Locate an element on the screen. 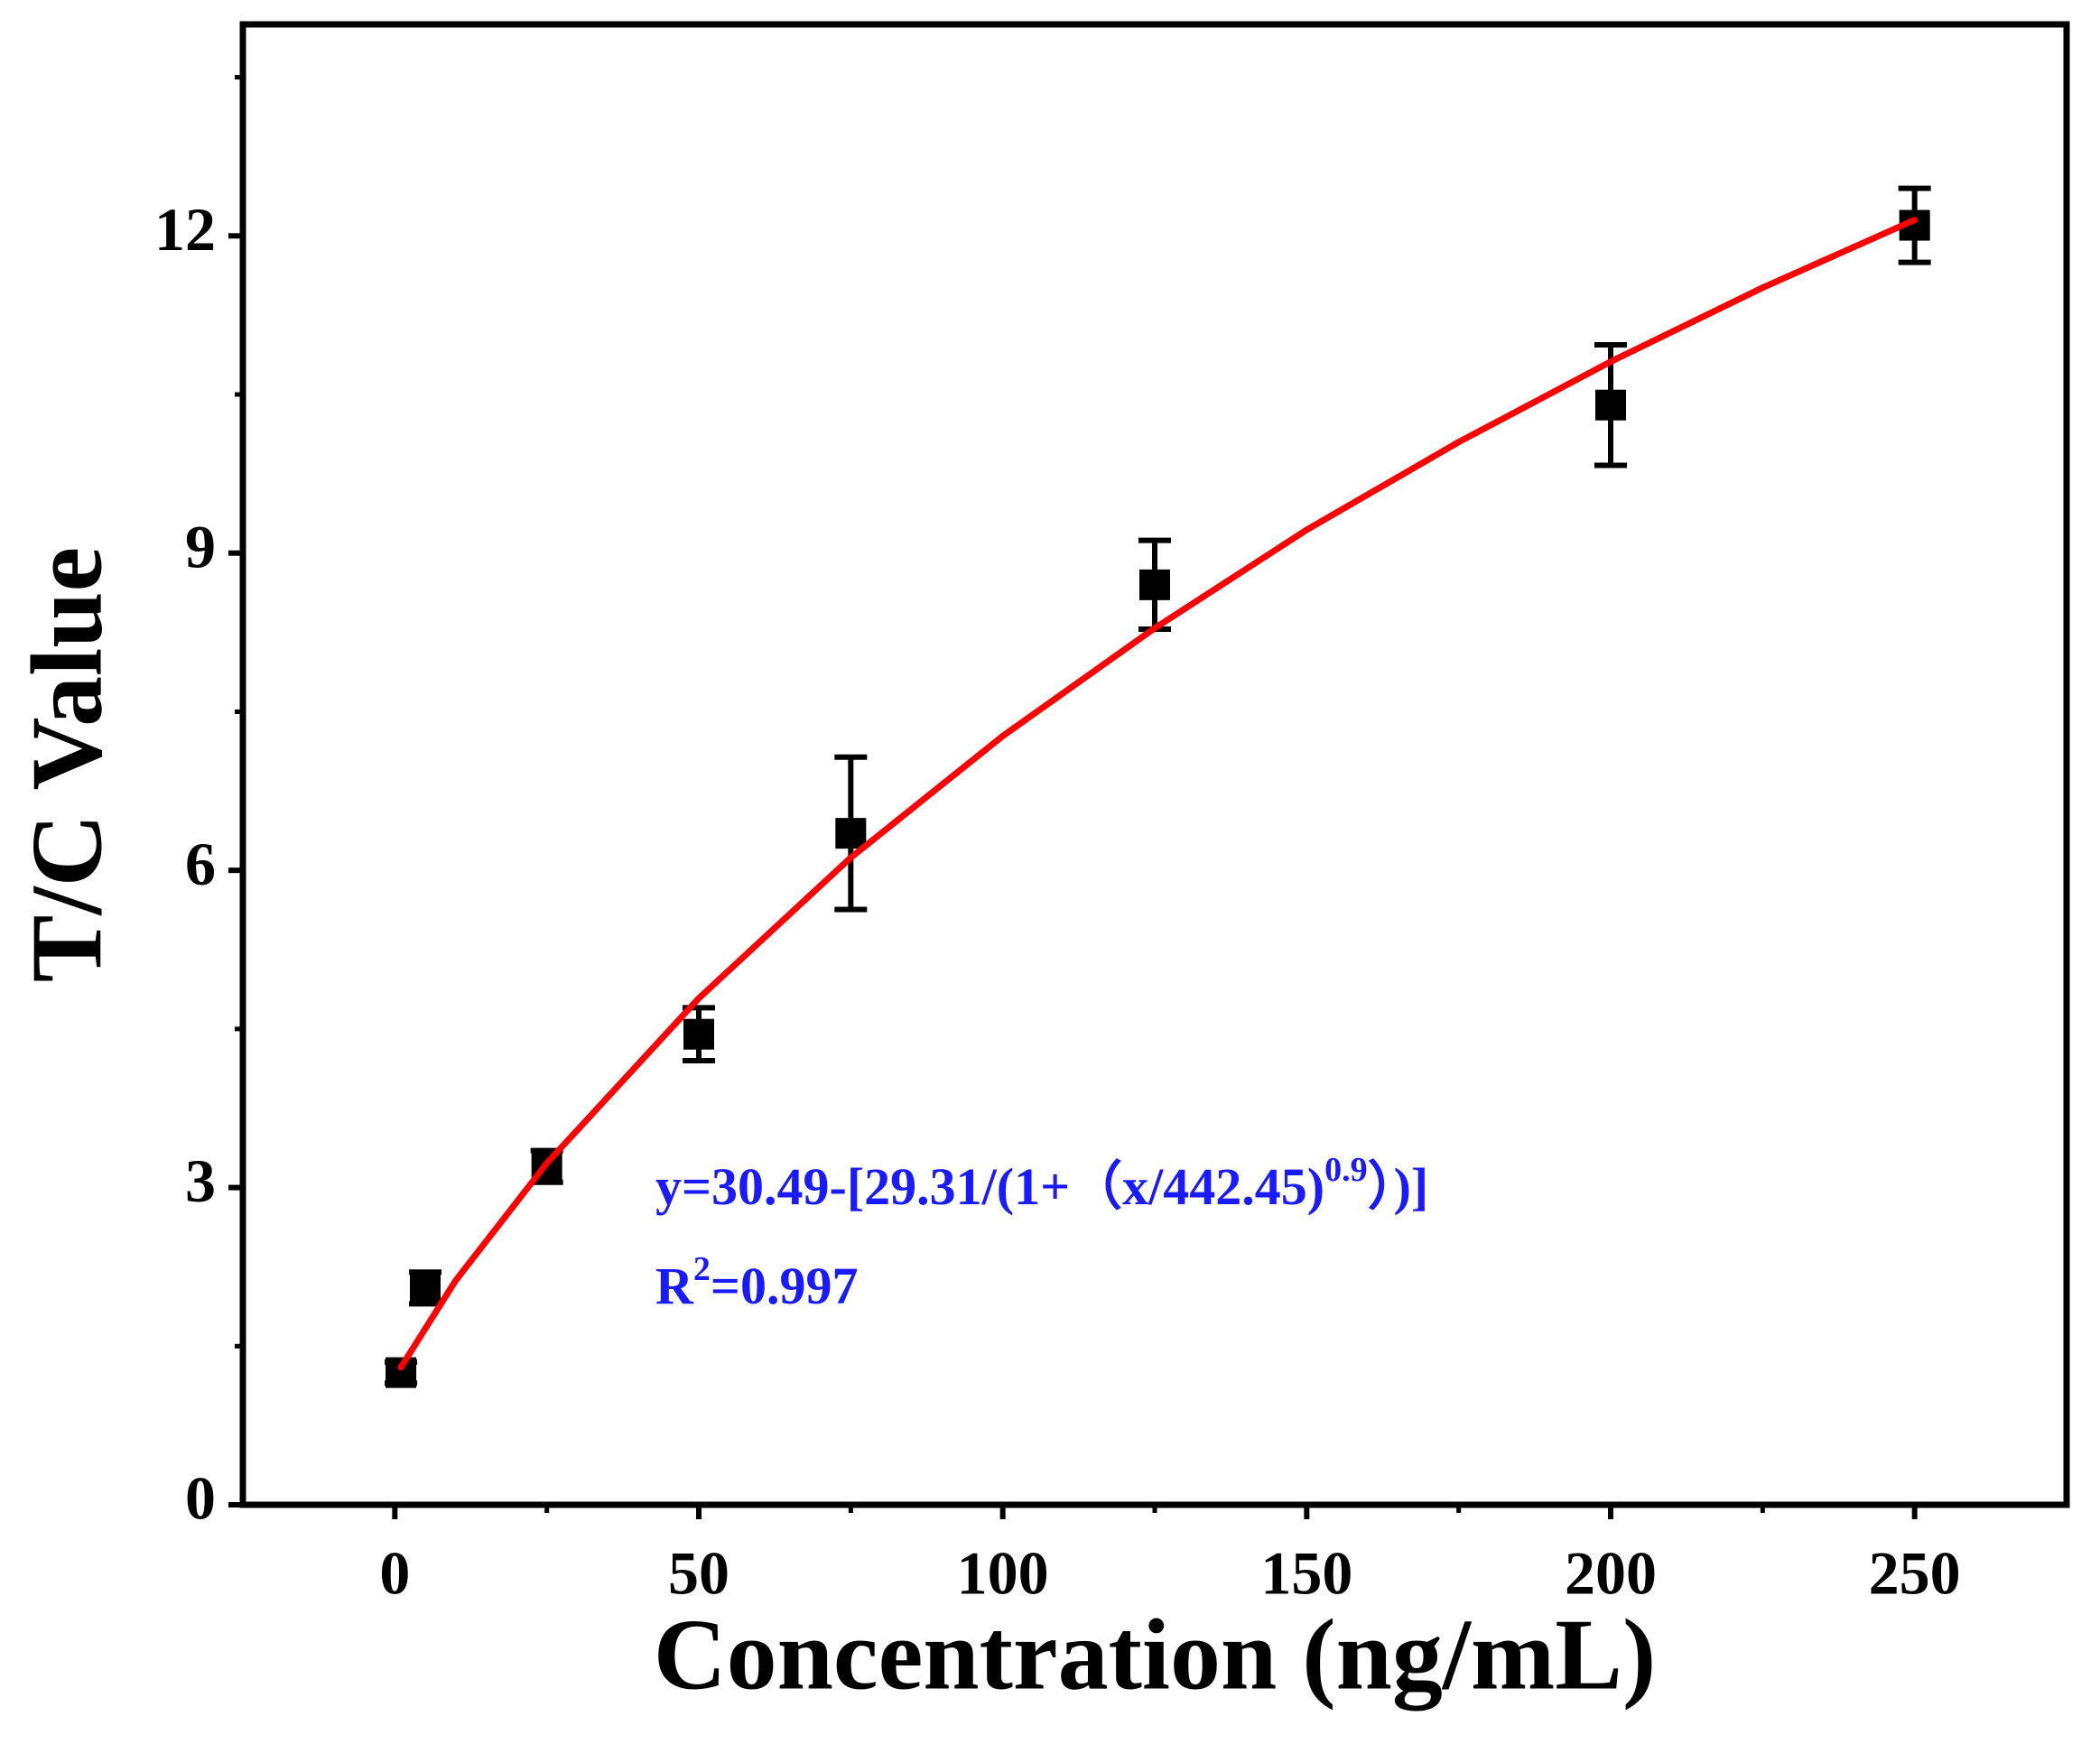 The height and width of the screenshot is (1744, 2100). x-tick-label: 0 is located at coordinates (395, 1573).